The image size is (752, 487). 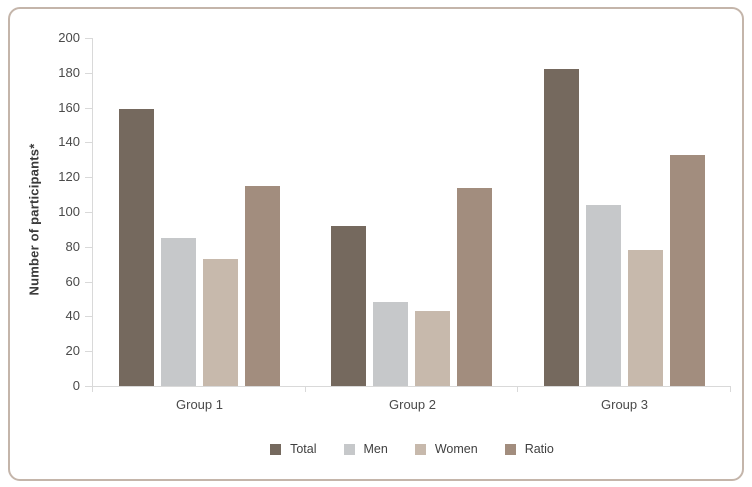 What do you see at coordinates (561, 227) in the screenshot?
I see `bar-total-group3` at bounding box center [561, 227].